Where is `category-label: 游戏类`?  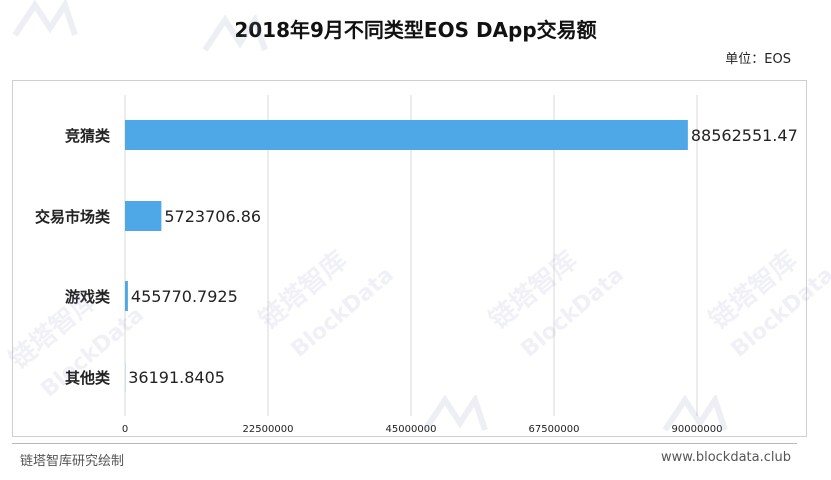
category-label: 游戏类 is located at coordinates (88, 297).